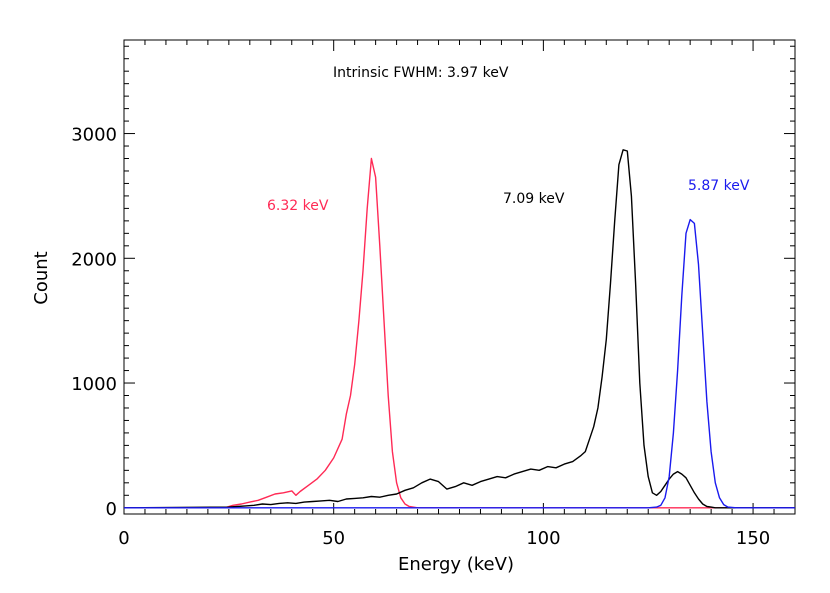  I want to click on y-tick-label: 0, so click(111, 509).